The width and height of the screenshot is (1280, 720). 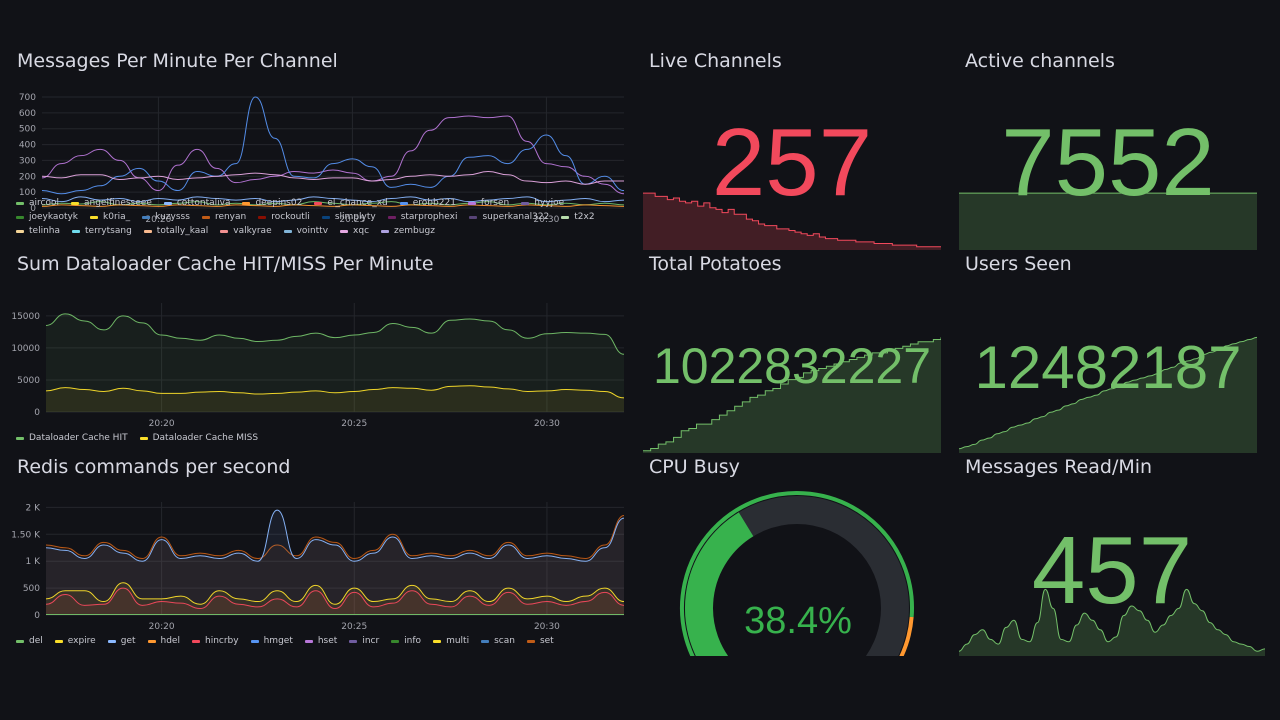 I want to click on legend-item: del, so click(x=29, y=641).